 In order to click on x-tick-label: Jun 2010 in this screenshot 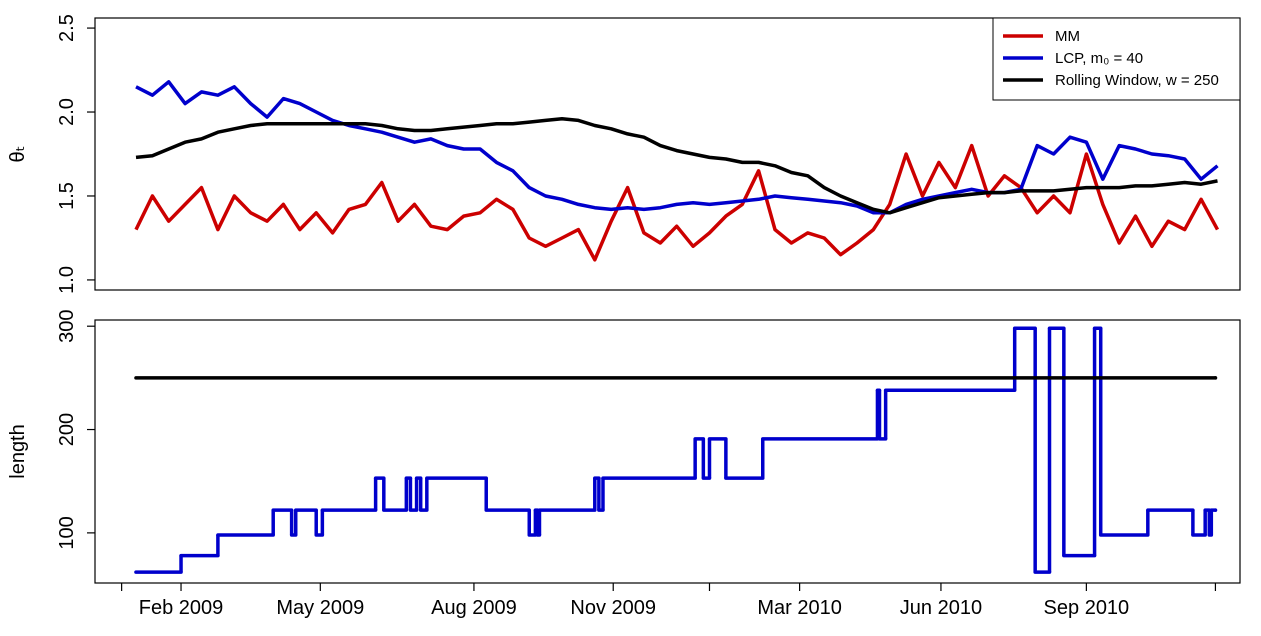, I will do `click(941, 608)`.